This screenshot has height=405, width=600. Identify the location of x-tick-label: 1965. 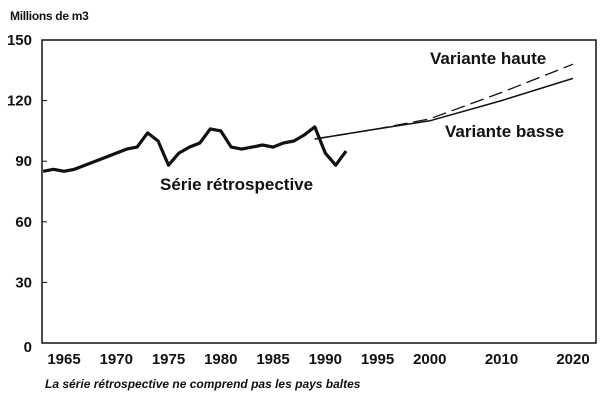
(63, 359).